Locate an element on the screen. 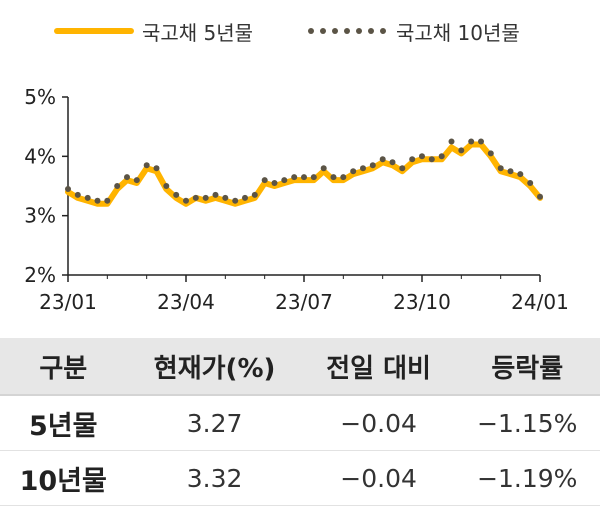 This screenshot has width=600, height=506. table-row: 10년물 3.32 −0.04 −1.19% is located at coordinates (300, 478).